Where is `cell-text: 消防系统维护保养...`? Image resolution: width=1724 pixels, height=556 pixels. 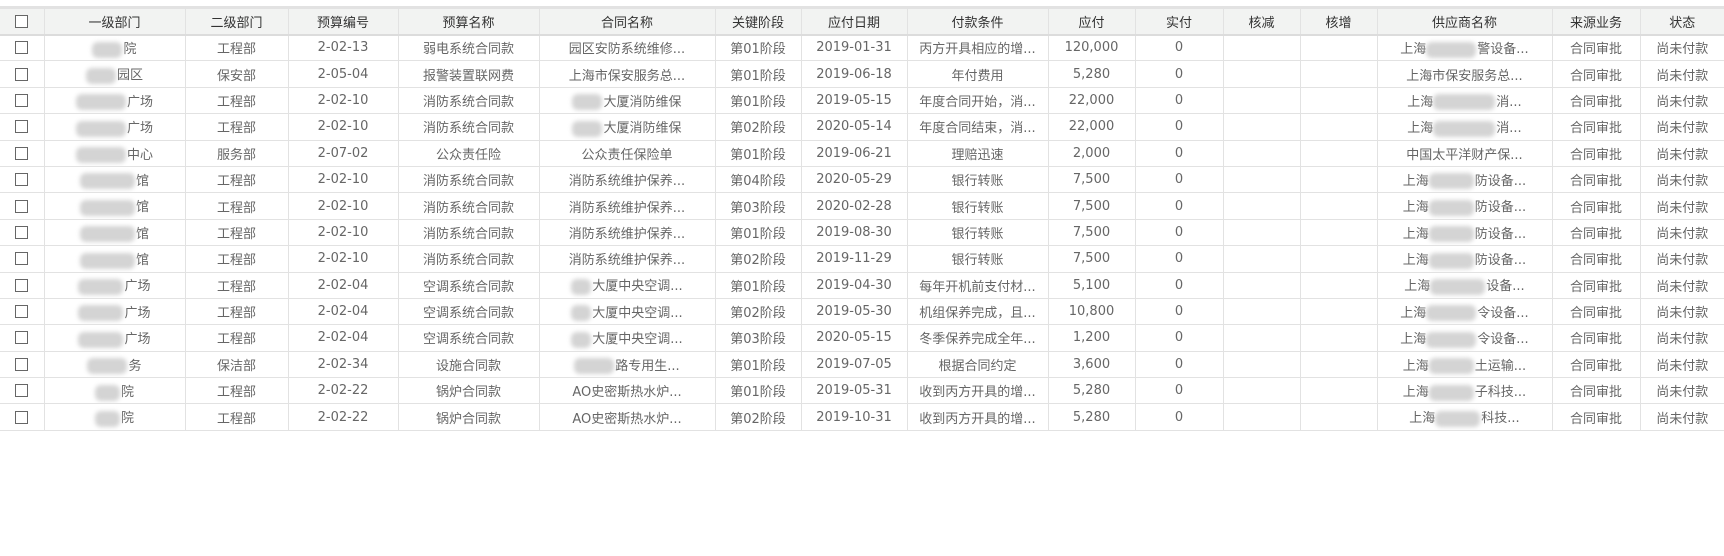 cell-text: 消防系统维护保养... is located at coordinates (627, 261).